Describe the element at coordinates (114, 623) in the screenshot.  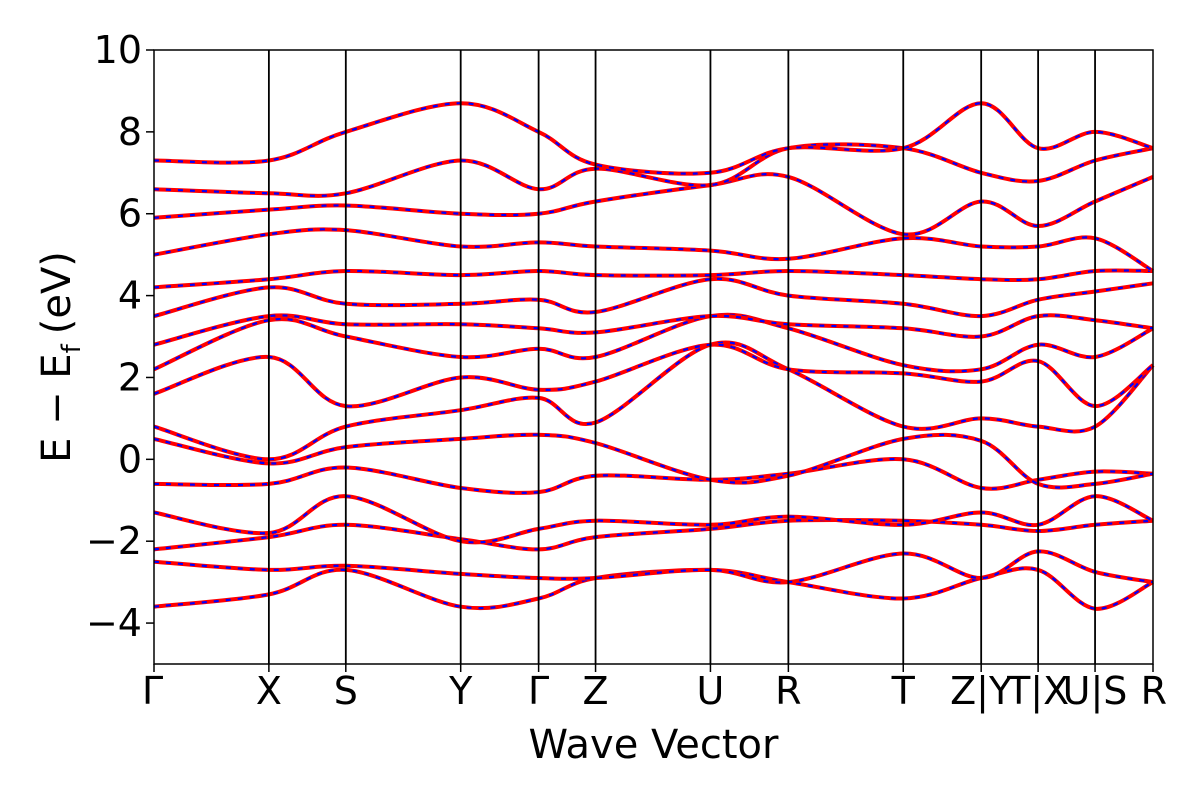
I see `y-tick-label: −4` at that location.